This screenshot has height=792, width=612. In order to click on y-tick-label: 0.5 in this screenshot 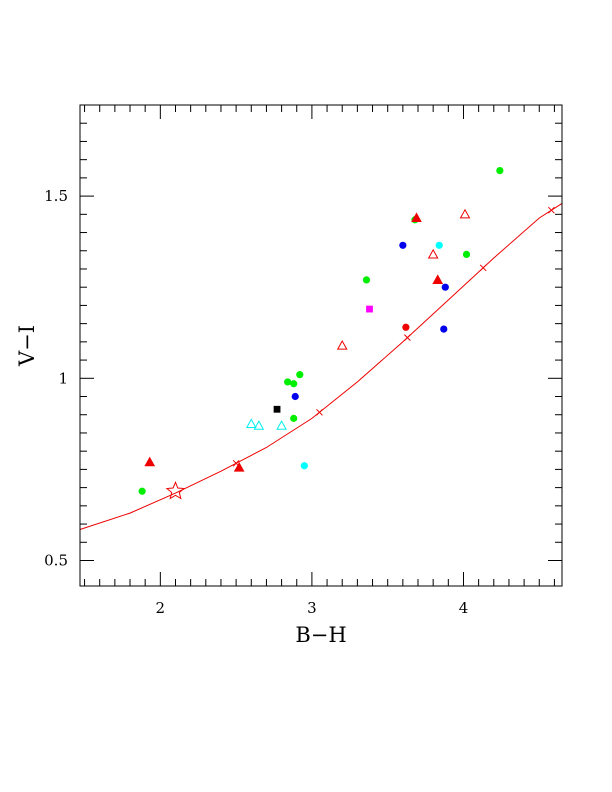, I will do `click(56, 560)`.